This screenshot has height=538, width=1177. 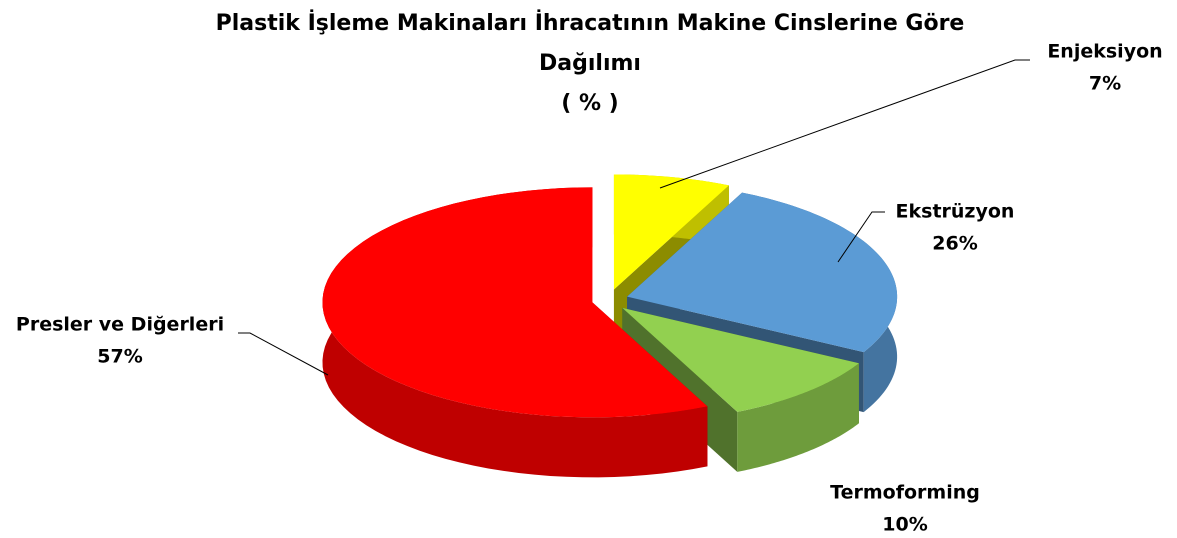 What do you see at coordinates (1104, 52) in the screenshot?
I see `data-label-name: Enjeksiyon` at bounding box center [1104, 52].